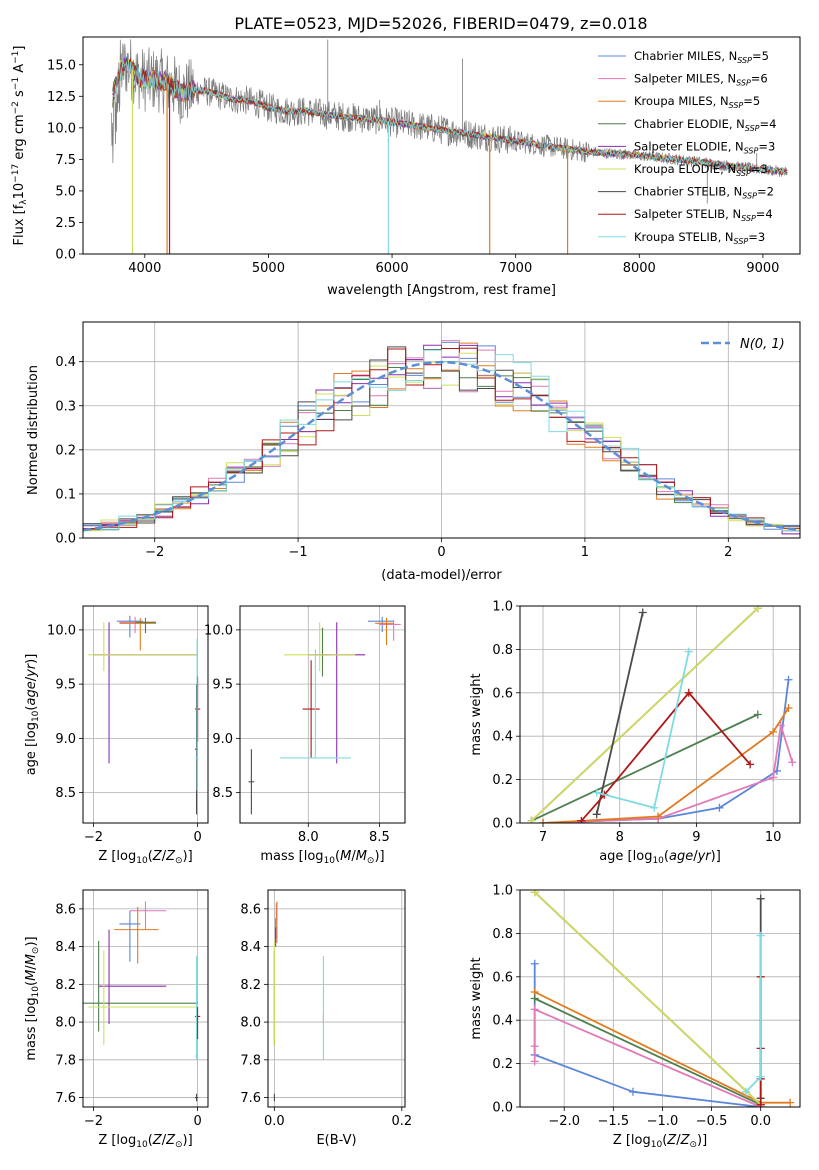 The image size is (819, 1170). I want to click on x-axis-label: E(B-V), so click(336, 1140).